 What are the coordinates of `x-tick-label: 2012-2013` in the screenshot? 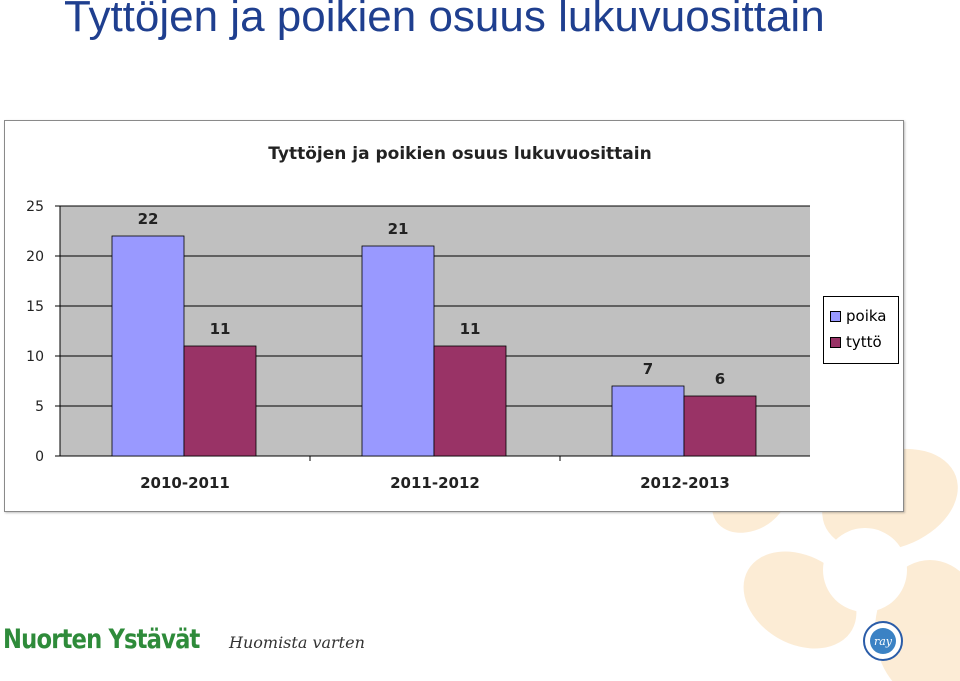 It's located at (685, 483).